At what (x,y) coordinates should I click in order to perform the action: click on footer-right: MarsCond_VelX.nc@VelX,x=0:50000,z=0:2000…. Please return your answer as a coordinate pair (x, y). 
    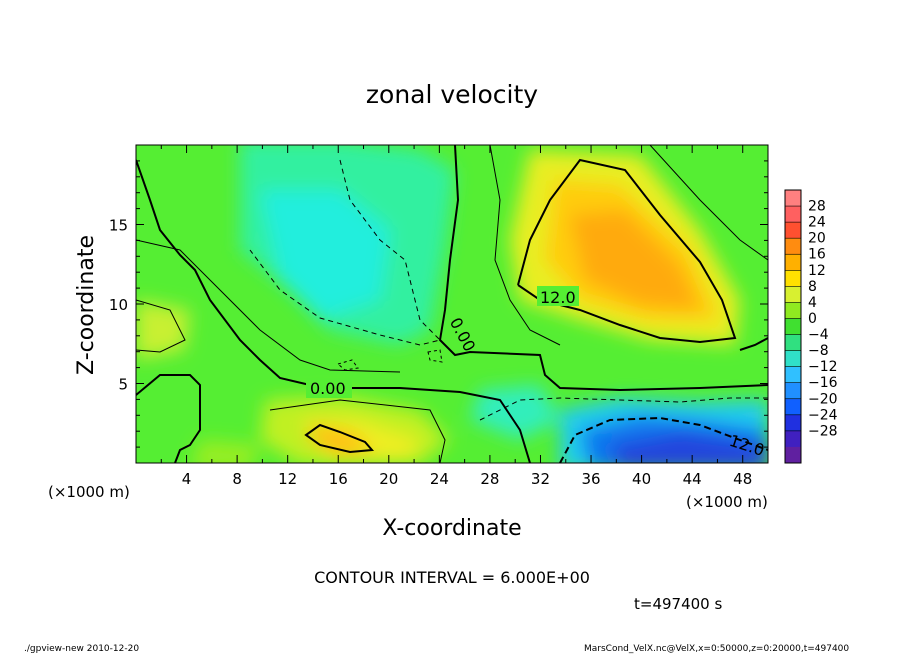
    Looking at the image, I should click on (716, 649).